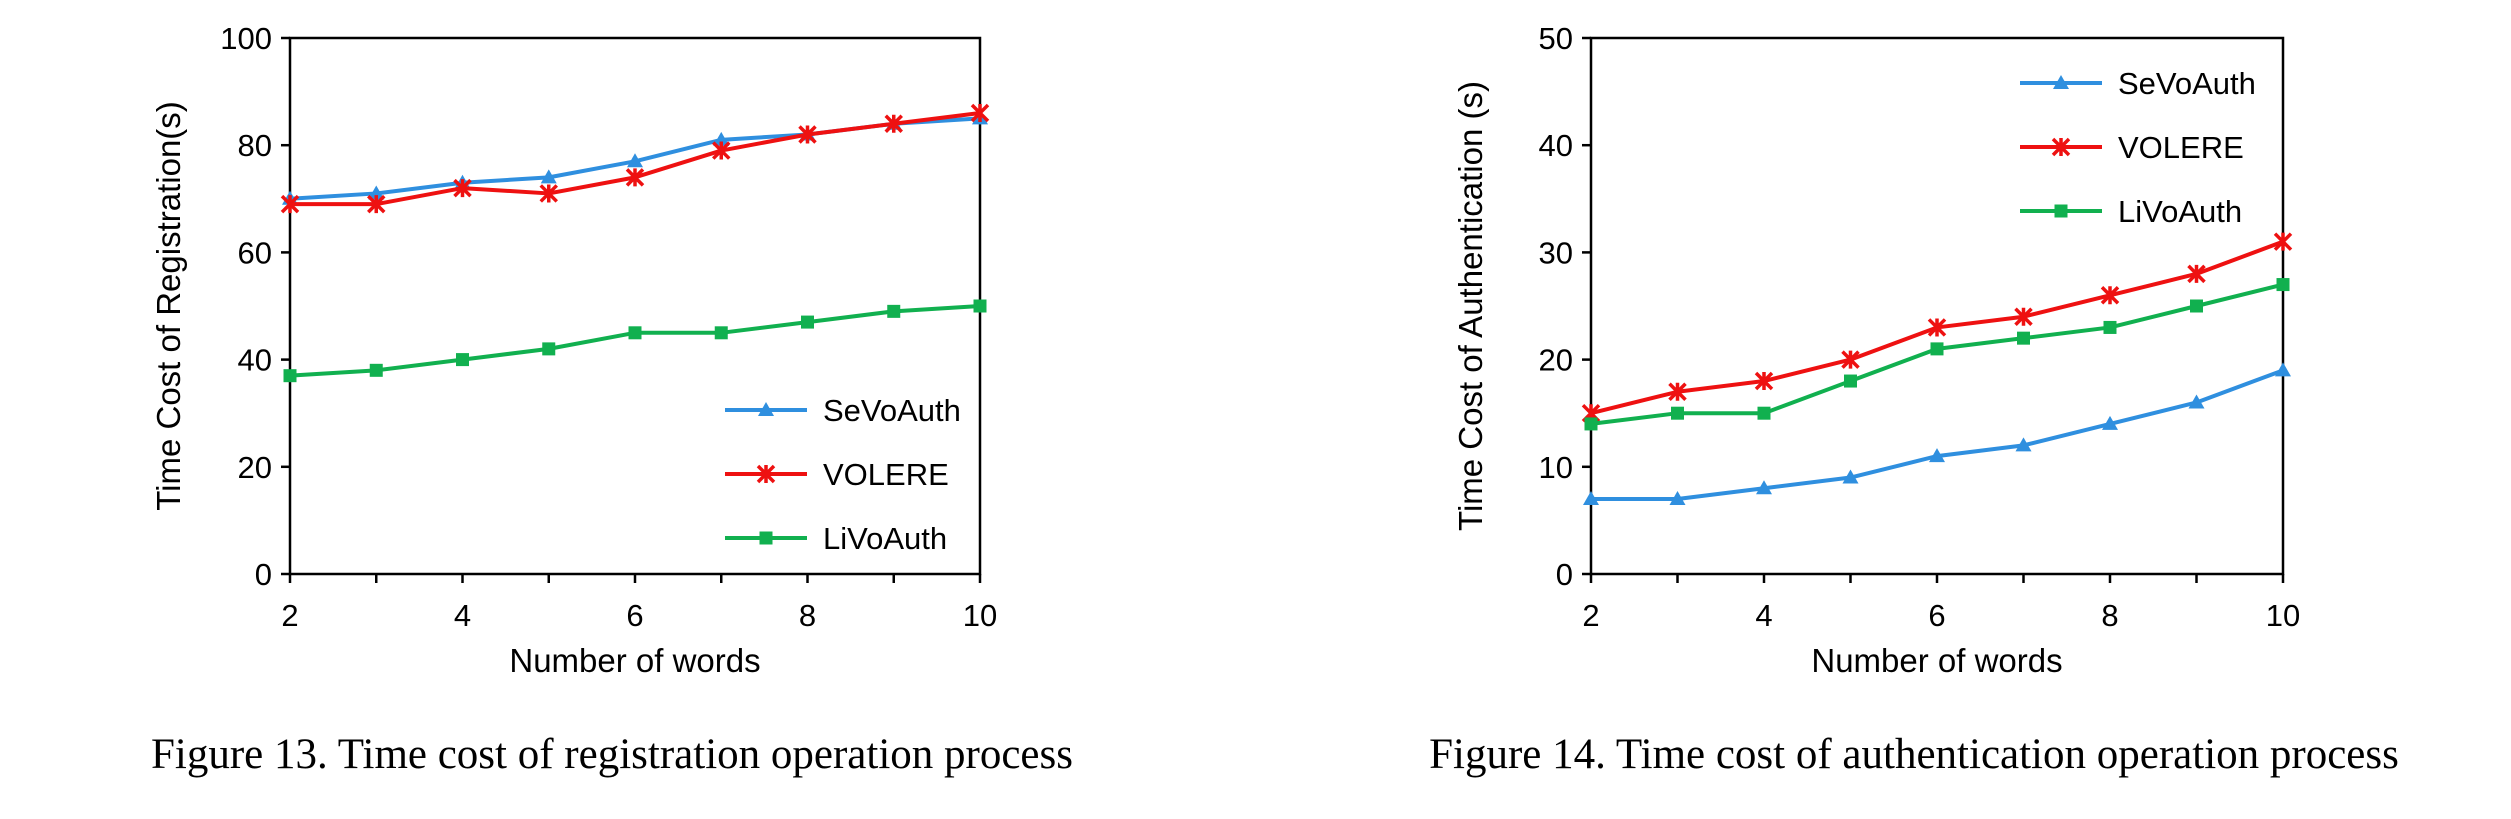  Describe the element at coordinates (1556, 252) in the screenshot. I see `y-tick-label: 30` at that location.